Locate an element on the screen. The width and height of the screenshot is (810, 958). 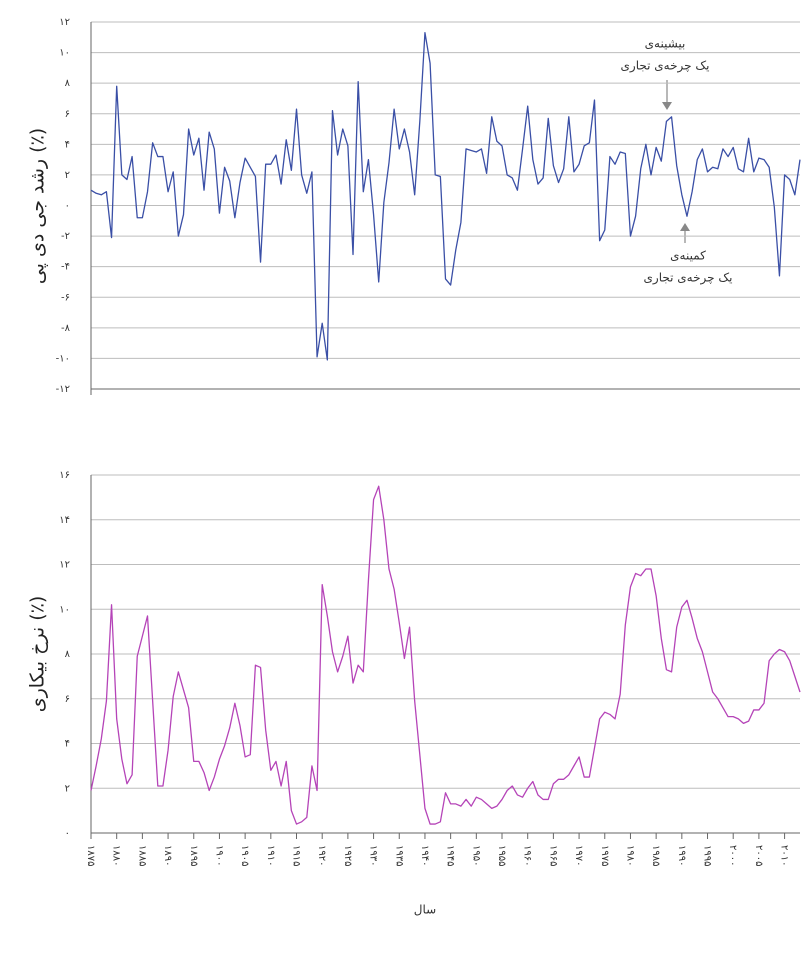
x-tick-label: ۱۸۹۵ is located at coordinates (193, 855).